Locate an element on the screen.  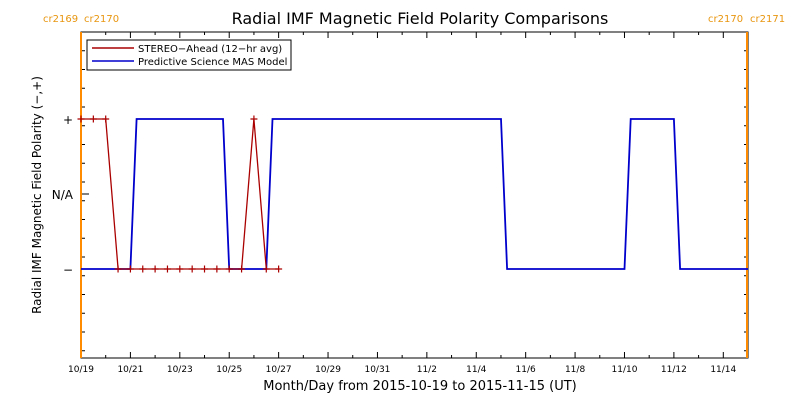
carrington-left-b: cr2170 is located at coordinates (101, 19).